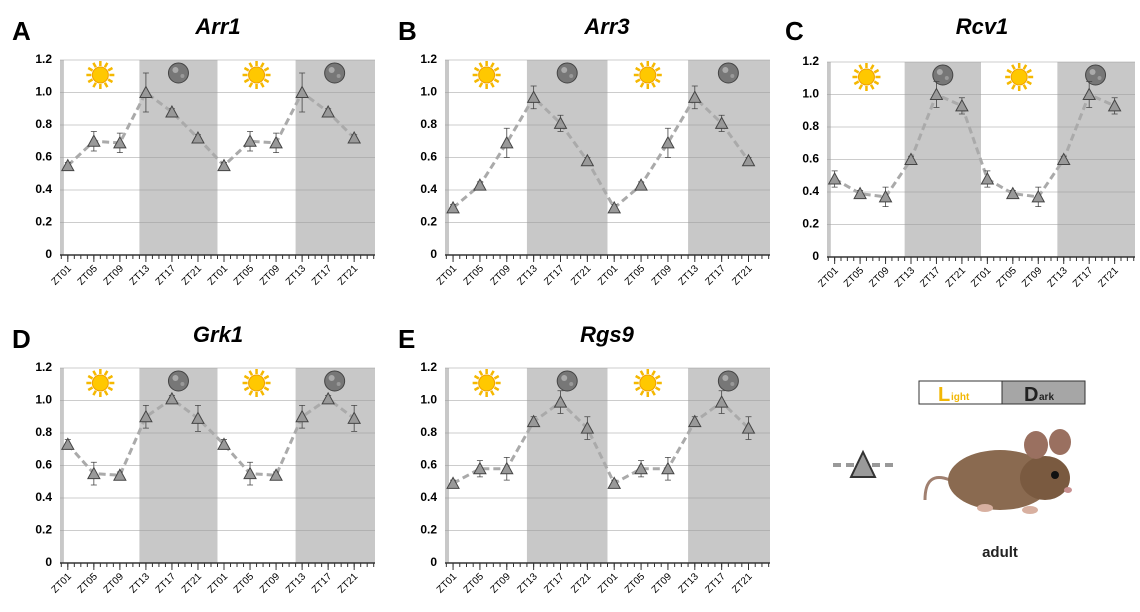 The image size is (1140, 612). Describe the element at coordinates (863, 463) in the screenshot. I see `legend-marker` at that location.